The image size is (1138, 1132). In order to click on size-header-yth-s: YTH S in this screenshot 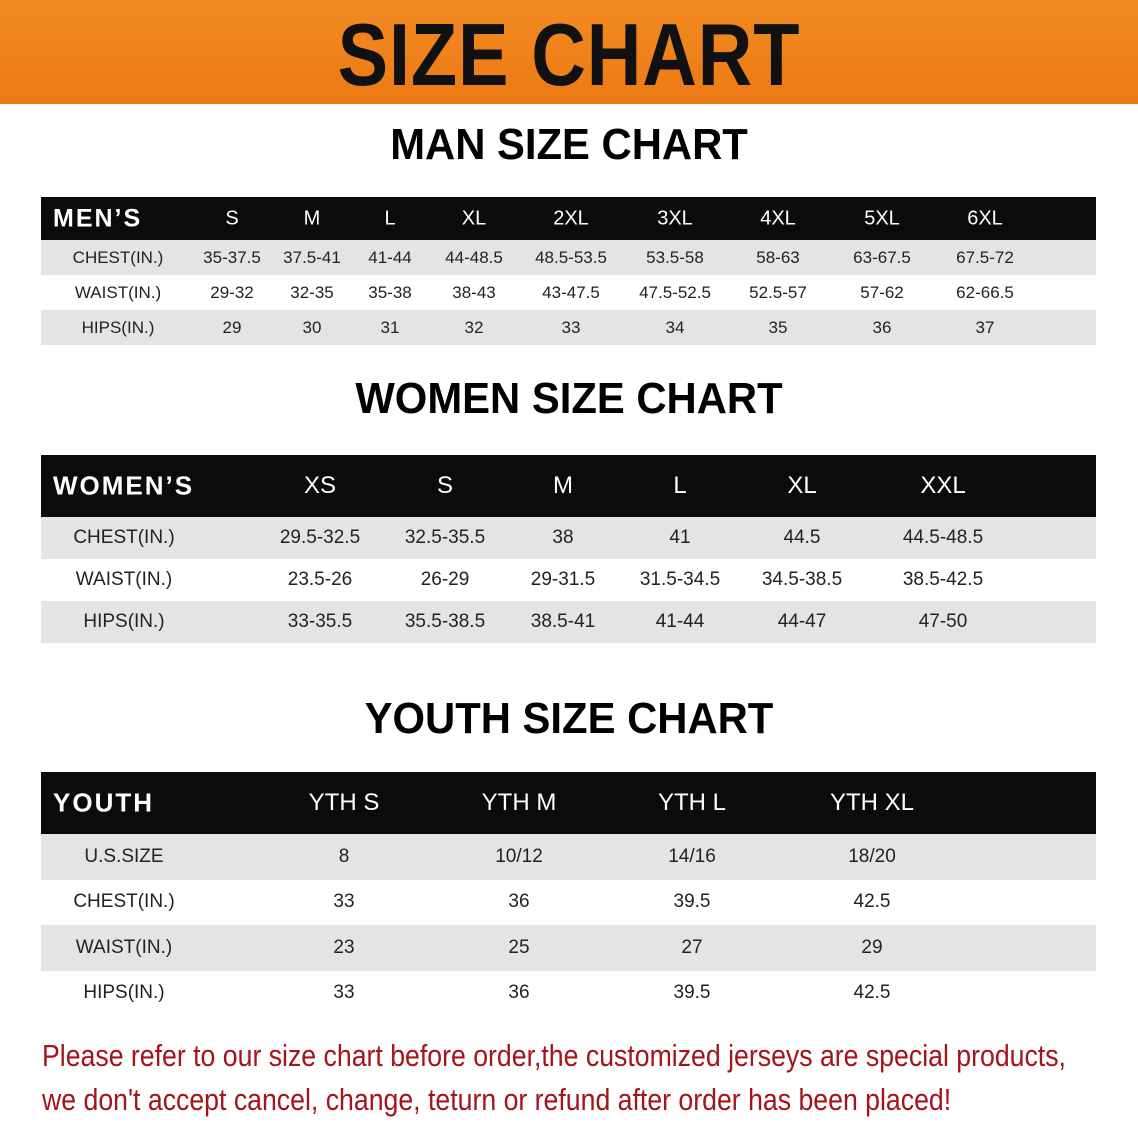, I will do `click(344, 802)`.